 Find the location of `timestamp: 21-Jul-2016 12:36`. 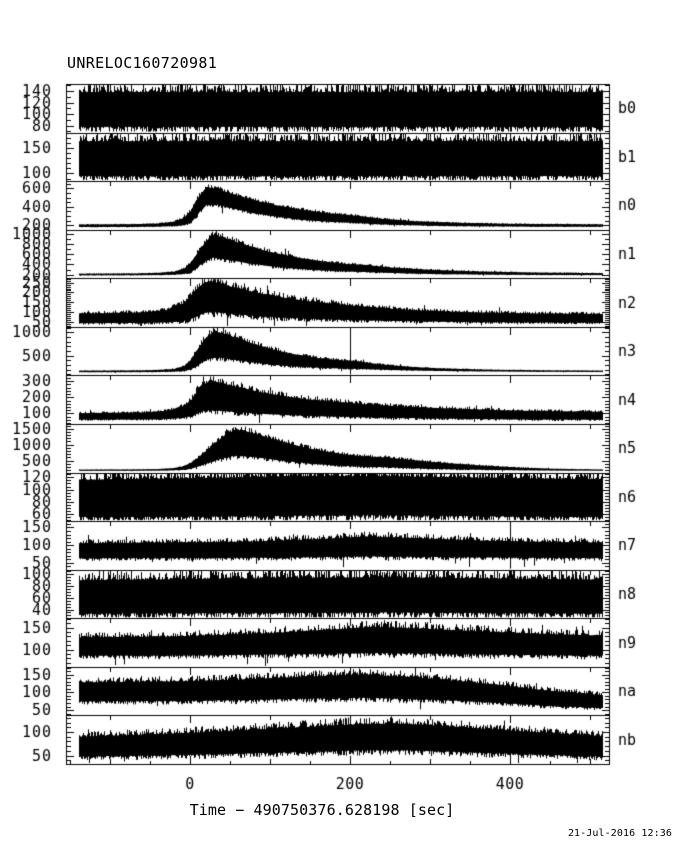

timestamp: 21-Jul-2016 12:36 is located at coordinates (619, 833).